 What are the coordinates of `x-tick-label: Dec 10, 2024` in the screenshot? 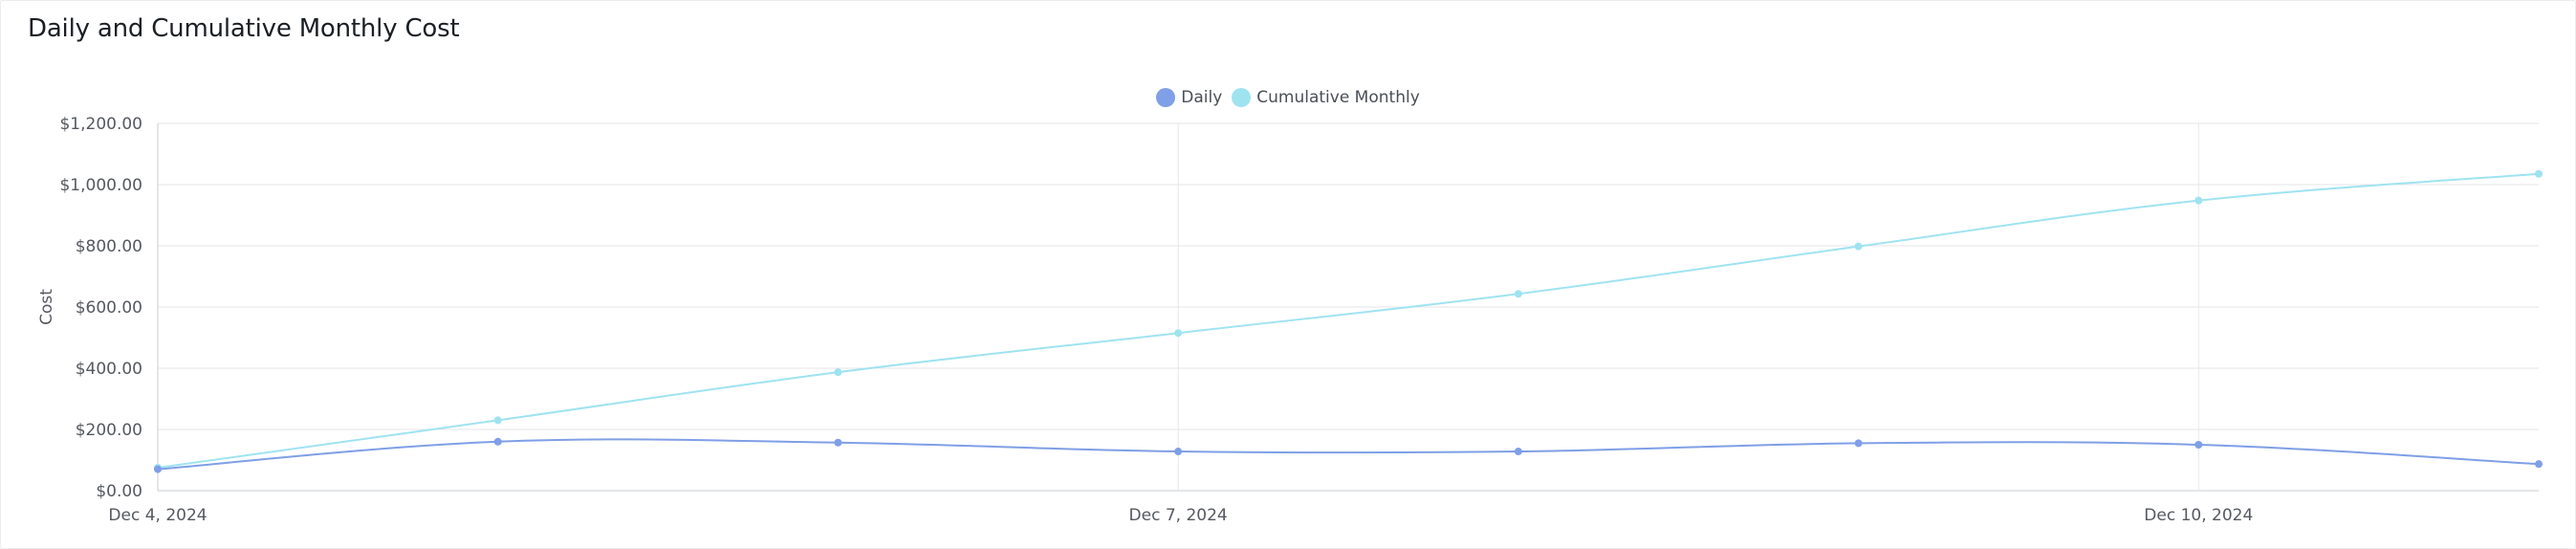 It's located at (2198, 515).